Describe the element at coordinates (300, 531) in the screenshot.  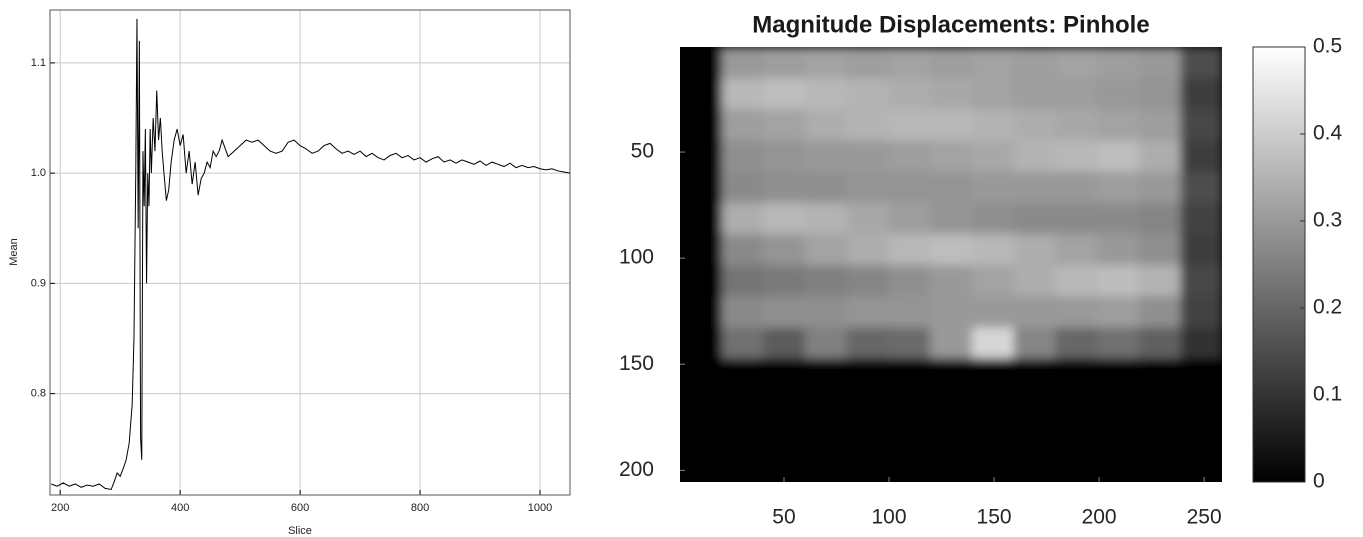
I see `x-axis-label: Slice` at that location.